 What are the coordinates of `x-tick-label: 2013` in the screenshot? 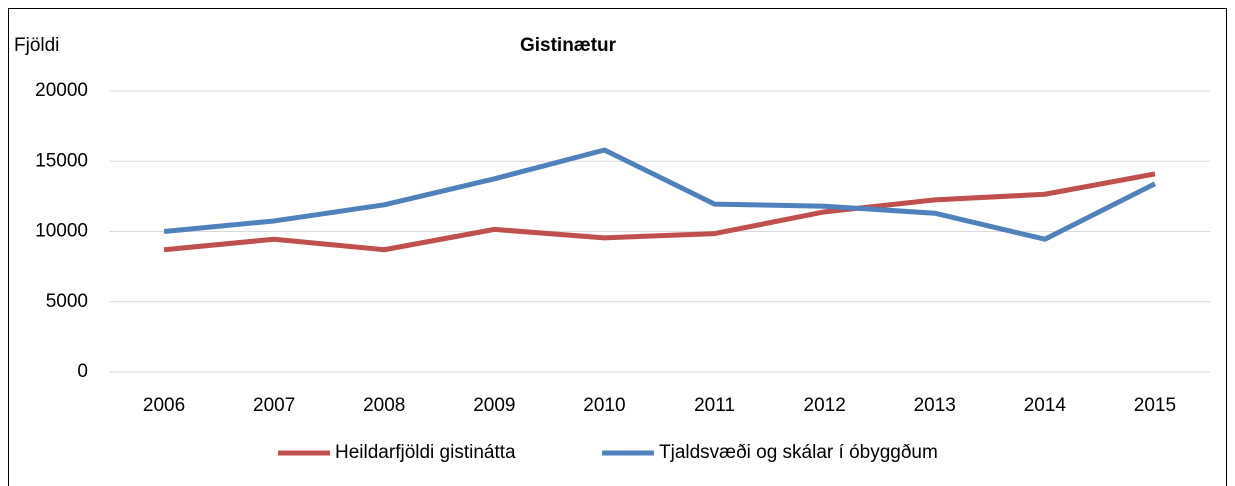 It's located at (935, 405).